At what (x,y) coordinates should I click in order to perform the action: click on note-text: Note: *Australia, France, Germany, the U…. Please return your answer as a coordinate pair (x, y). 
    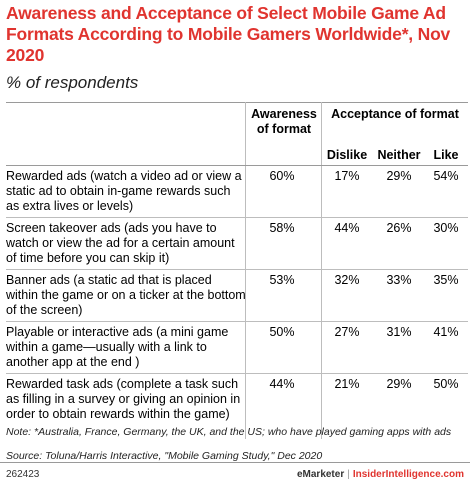
    Looking at the image, I should click on (229, 432).